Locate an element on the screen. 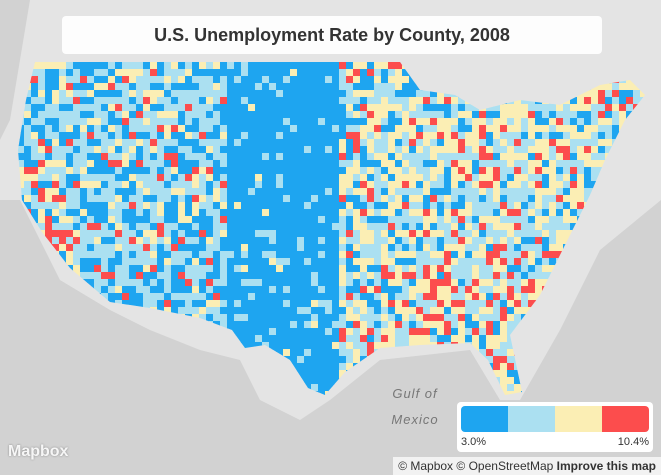 The width and height of the screenshot is (661, 475). attribution-mapbox: © Mapbox is located at coordinates (426, 466).